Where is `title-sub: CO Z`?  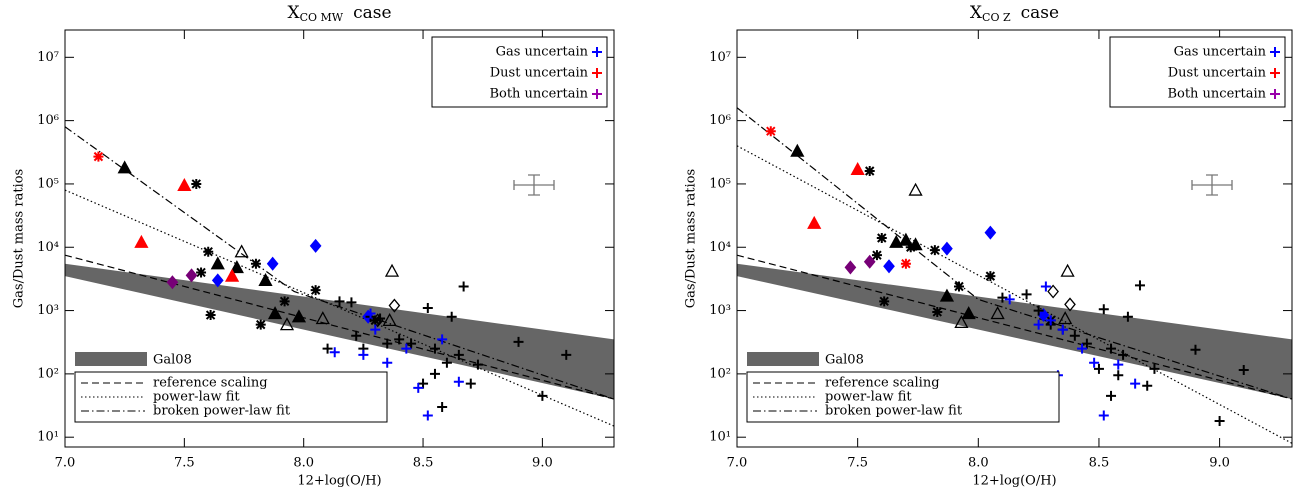
title-sub: CO Z is located at coordinates (996, 17).